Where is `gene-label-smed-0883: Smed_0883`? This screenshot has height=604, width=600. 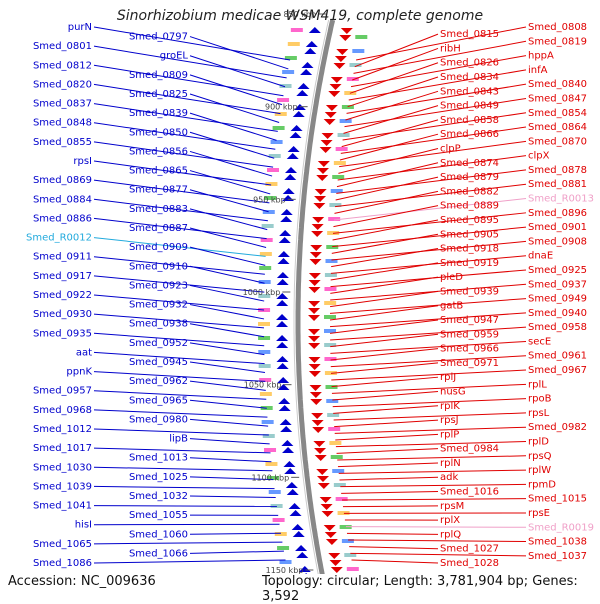 gene-label-smed-0883: Smed_0883 is located at coordinates (158, 209).